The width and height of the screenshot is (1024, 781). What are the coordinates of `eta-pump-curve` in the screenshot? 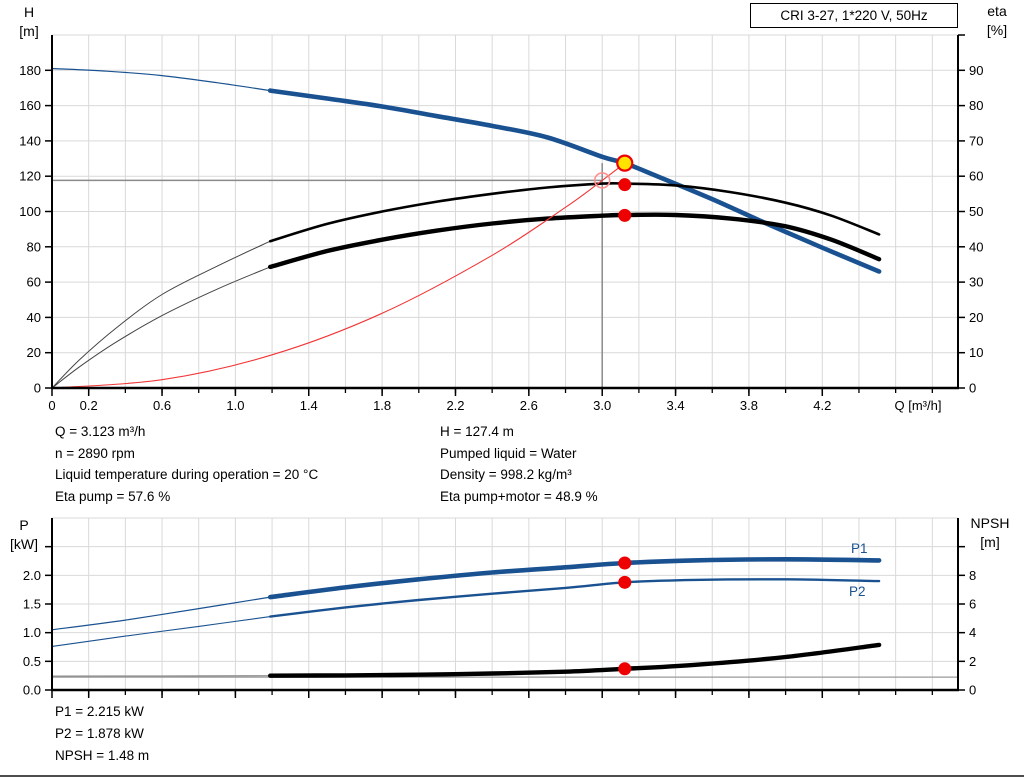 It's located at (574, 212).